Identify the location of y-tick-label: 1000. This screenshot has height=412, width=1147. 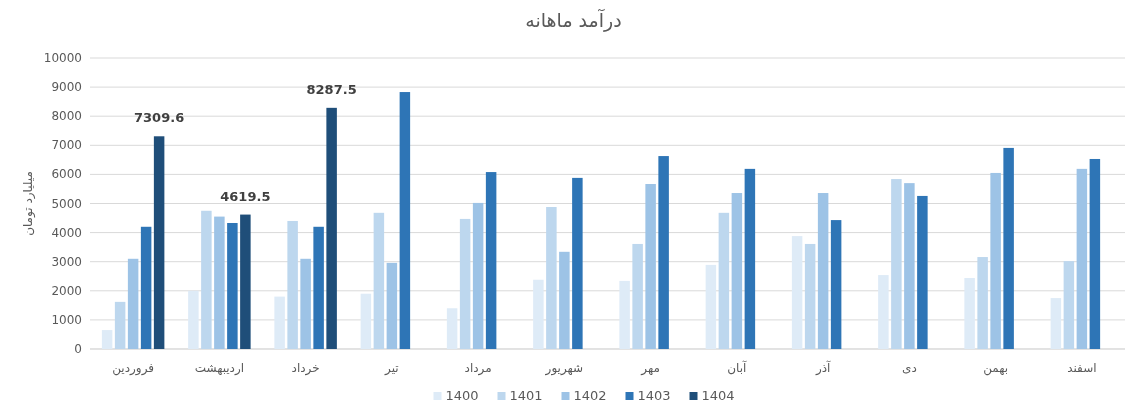
(66, 319).